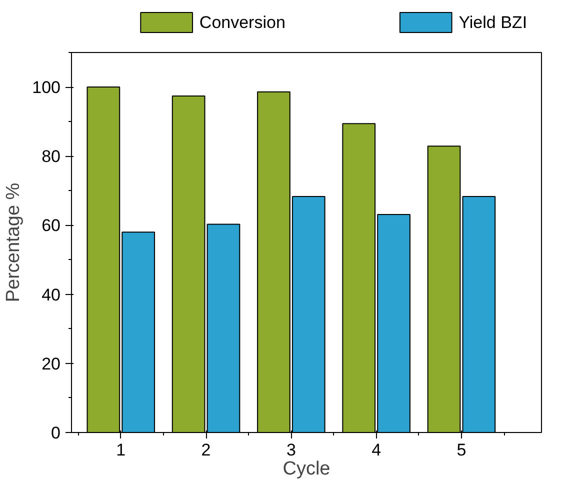 The image size is (577, 504). I want to click on x-tick-label: 1, so click(121, 450).